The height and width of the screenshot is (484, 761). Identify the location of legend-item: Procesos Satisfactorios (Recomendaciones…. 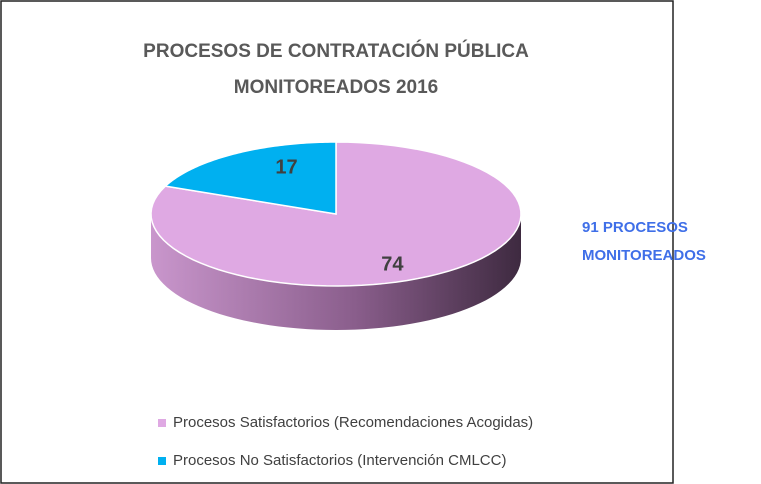
(345, 422).